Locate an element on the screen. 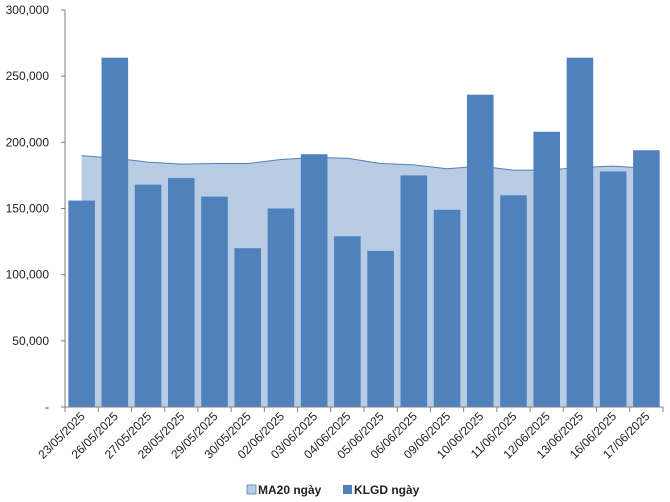  bar-10/06/2025 is located at coordinates (480, 250).